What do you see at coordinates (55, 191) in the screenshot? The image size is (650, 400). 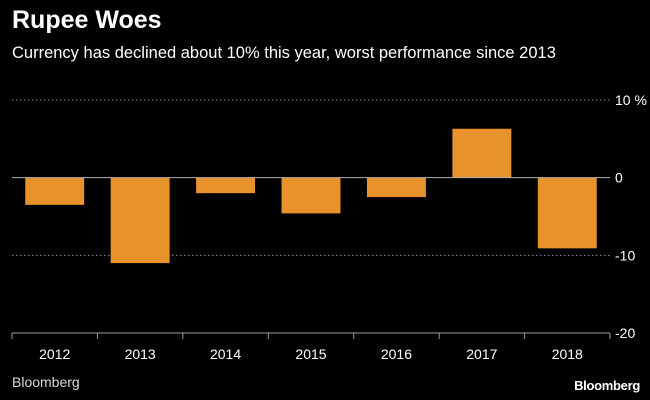 I see `bar-2012` at bounding box center [55, 191].